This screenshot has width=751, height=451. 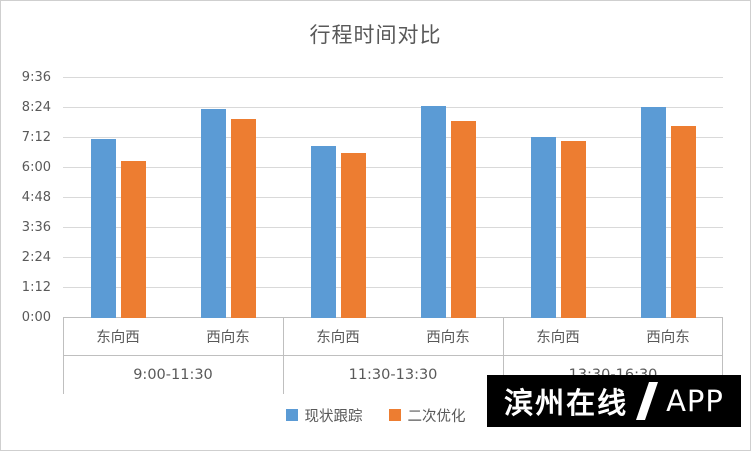 What do you see at coordinates (333, 416) in the screenshot?
I see `legend-label: 现状跟踪` at bounding box center [333, 416].